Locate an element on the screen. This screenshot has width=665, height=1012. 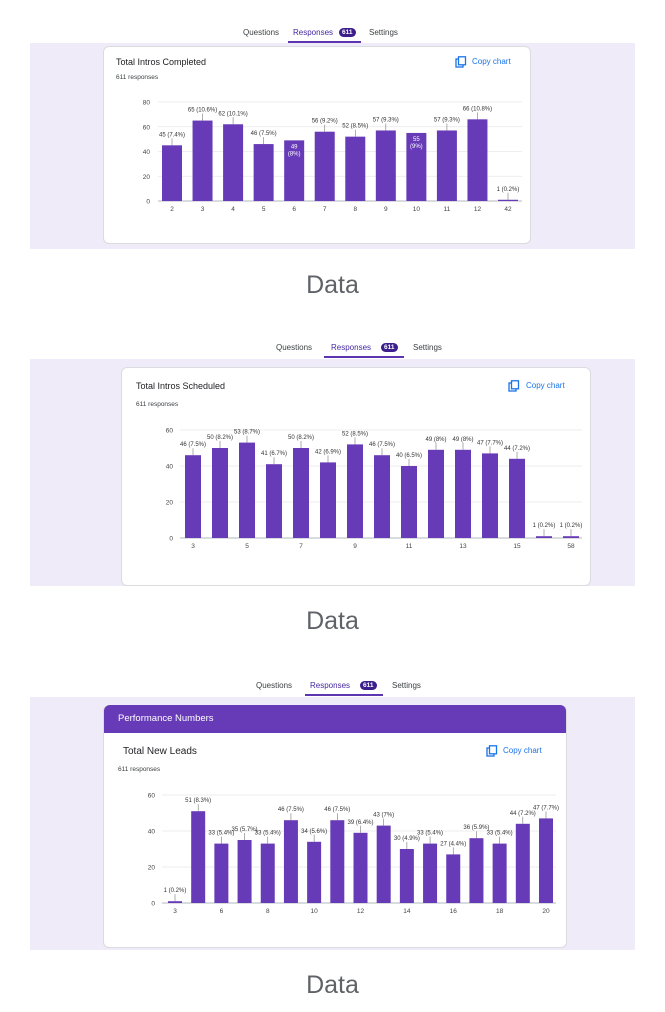
data-label: (9%) is located at coordinates (416, 147).